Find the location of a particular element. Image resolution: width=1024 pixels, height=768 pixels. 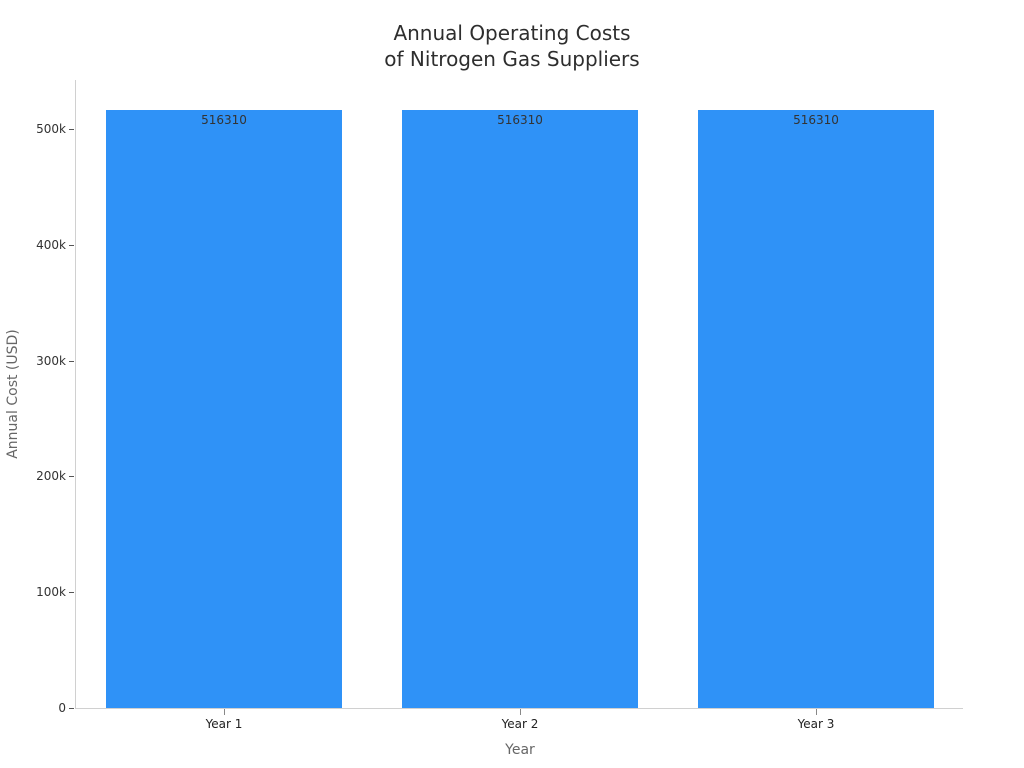

y-tick: 100k is located at coordinates (37, 592).